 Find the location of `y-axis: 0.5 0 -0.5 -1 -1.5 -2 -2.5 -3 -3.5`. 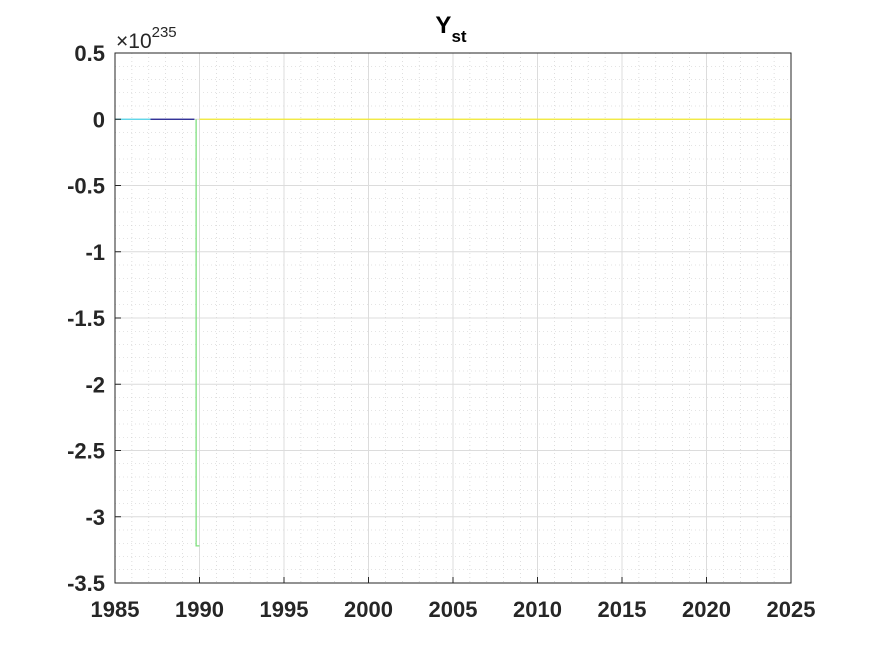

y-axis: 0.5 0 -0.5 -1 -1.5 -2 -2.5 -3 -3.5 is located at coordinates (94, 318).